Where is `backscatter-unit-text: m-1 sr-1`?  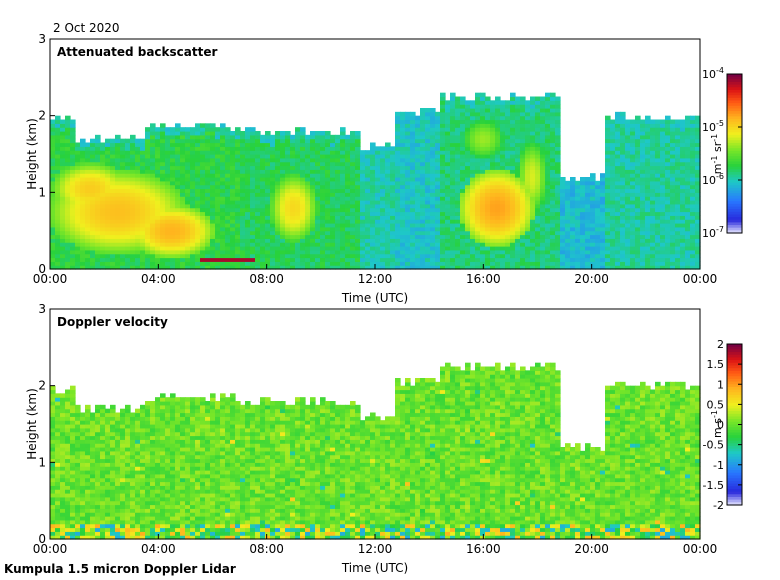
backscatter-unit-text: m-1 sr-1 is located at coordinates (717, 154).